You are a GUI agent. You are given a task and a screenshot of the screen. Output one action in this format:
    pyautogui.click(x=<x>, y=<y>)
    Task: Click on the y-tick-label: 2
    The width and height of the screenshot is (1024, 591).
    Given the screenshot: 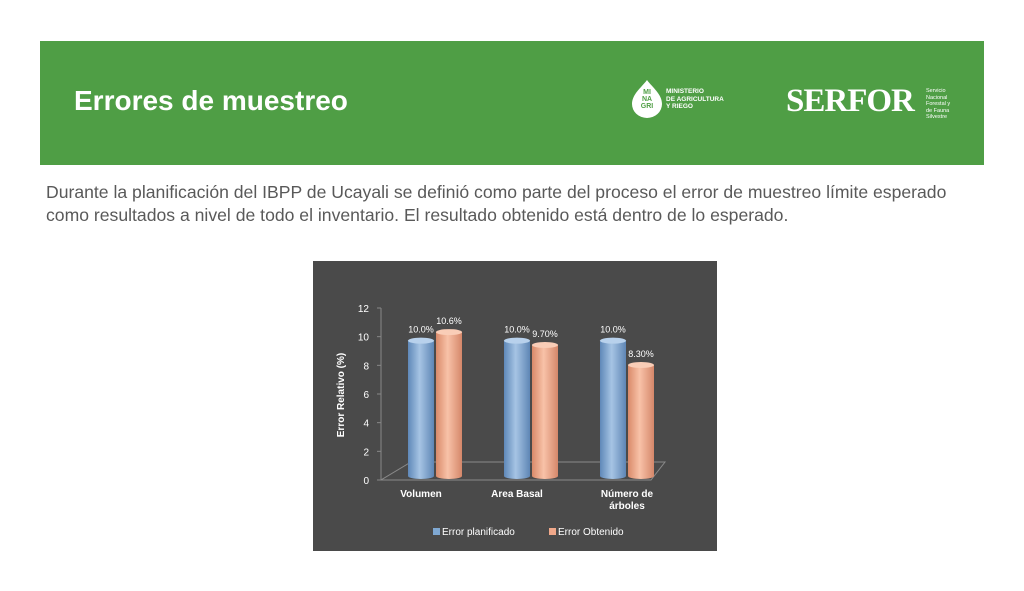 What is the action you would take?
    pyautogui.click(x=366, y=452)
    